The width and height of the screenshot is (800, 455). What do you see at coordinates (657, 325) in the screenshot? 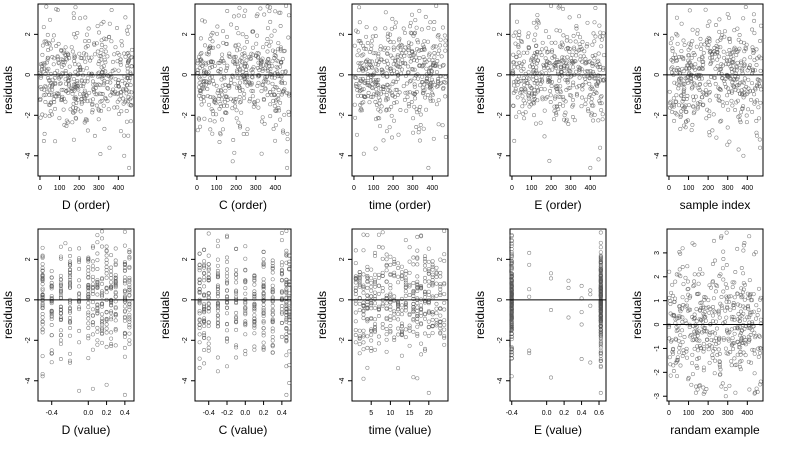
I see `y-tick-label: 0` at bounding box center [657, 325].